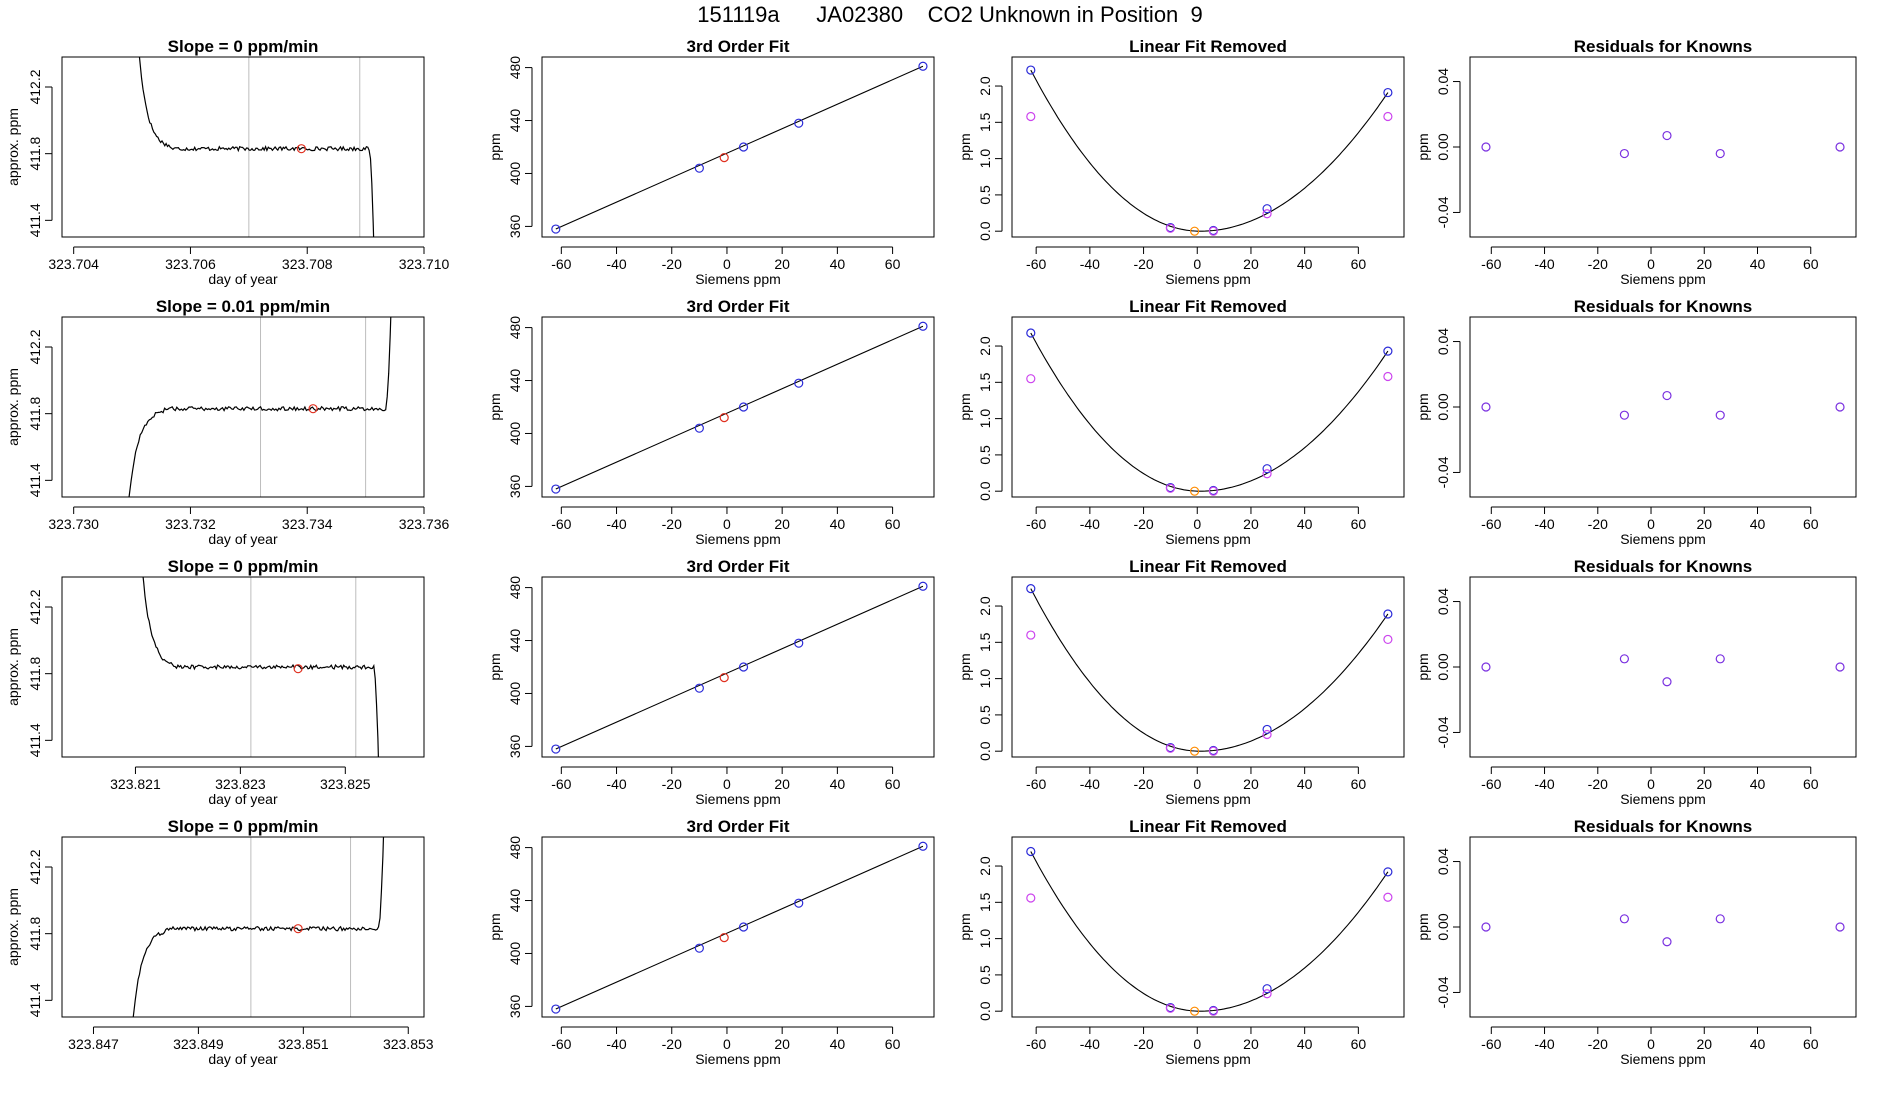 This screenshot has width=1900, height=1100. Describe the element at coordinates (985, 642) in the screenshot. I see `y-tick-label: 1.5` at that location.